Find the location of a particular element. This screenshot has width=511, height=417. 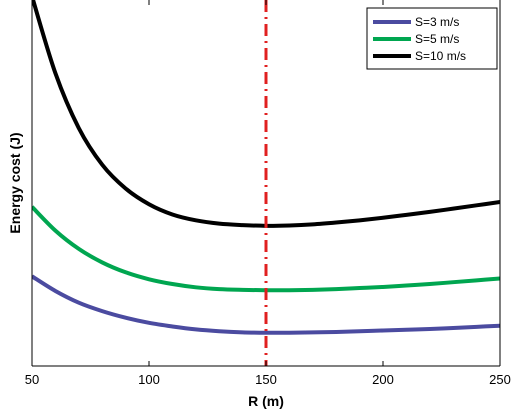

x-tick-label: 250 is located at coordinates (500, 379).